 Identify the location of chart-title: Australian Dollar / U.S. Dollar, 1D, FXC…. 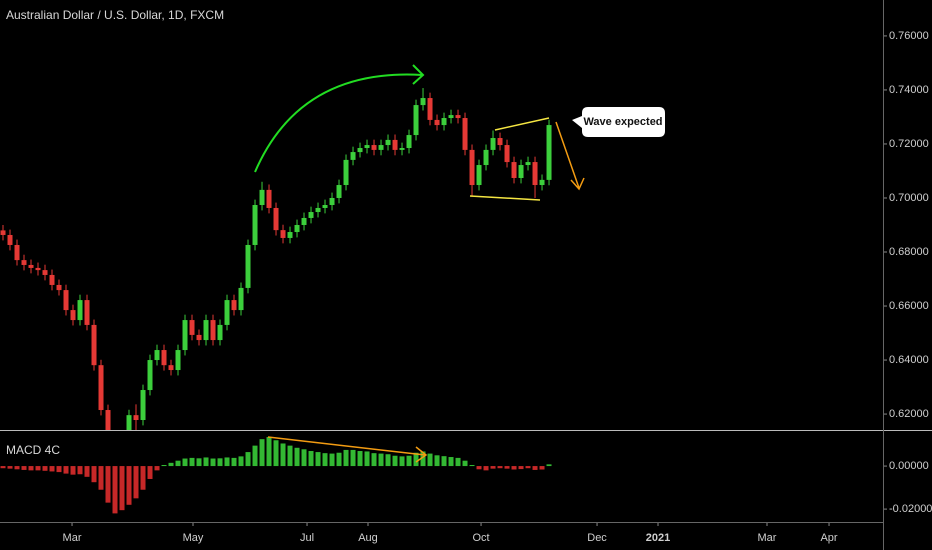
(115, 15).